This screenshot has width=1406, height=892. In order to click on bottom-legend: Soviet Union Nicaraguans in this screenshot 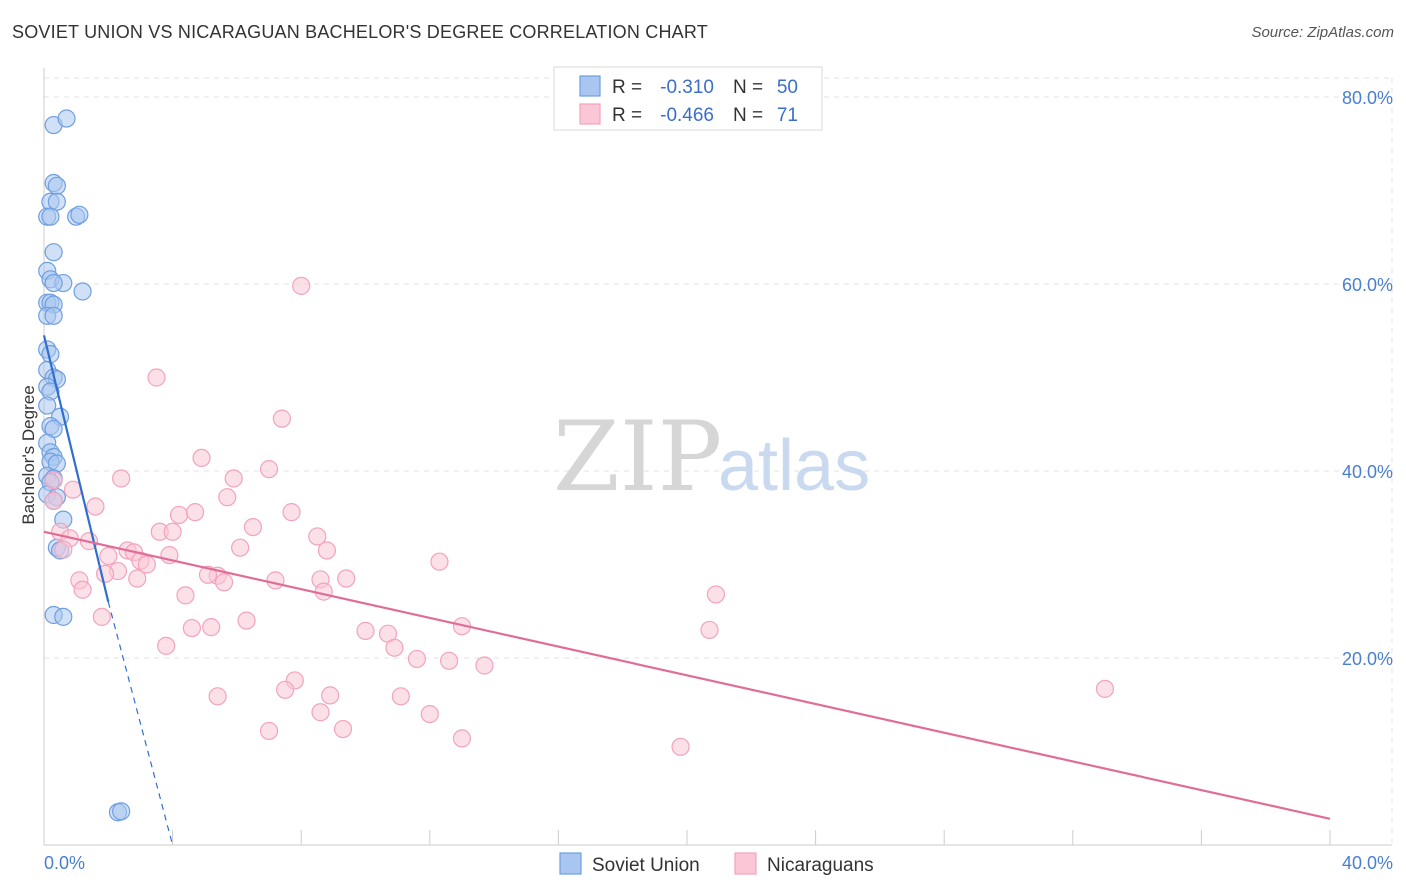, I will do `click(716, 864)`.